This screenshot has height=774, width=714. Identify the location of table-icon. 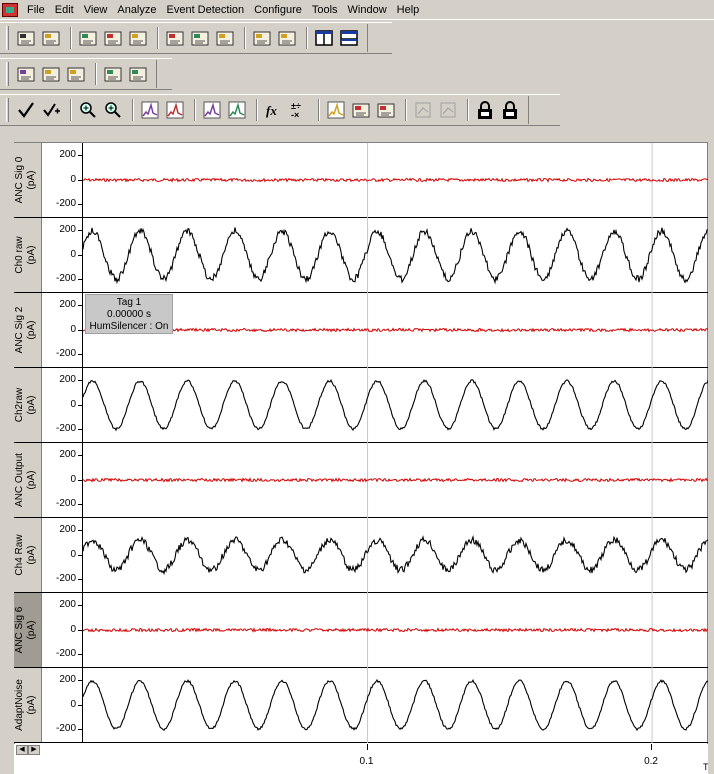
(386, 110).